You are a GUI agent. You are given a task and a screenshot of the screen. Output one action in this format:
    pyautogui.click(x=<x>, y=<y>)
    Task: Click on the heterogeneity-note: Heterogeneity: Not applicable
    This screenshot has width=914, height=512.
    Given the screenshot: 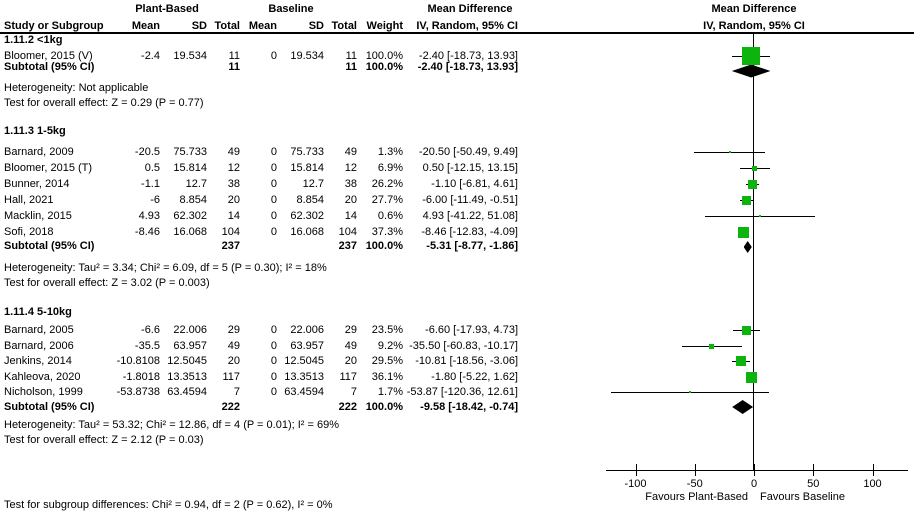 What is the action you would take?
    pyautogui.click(x=76, y=88)
    